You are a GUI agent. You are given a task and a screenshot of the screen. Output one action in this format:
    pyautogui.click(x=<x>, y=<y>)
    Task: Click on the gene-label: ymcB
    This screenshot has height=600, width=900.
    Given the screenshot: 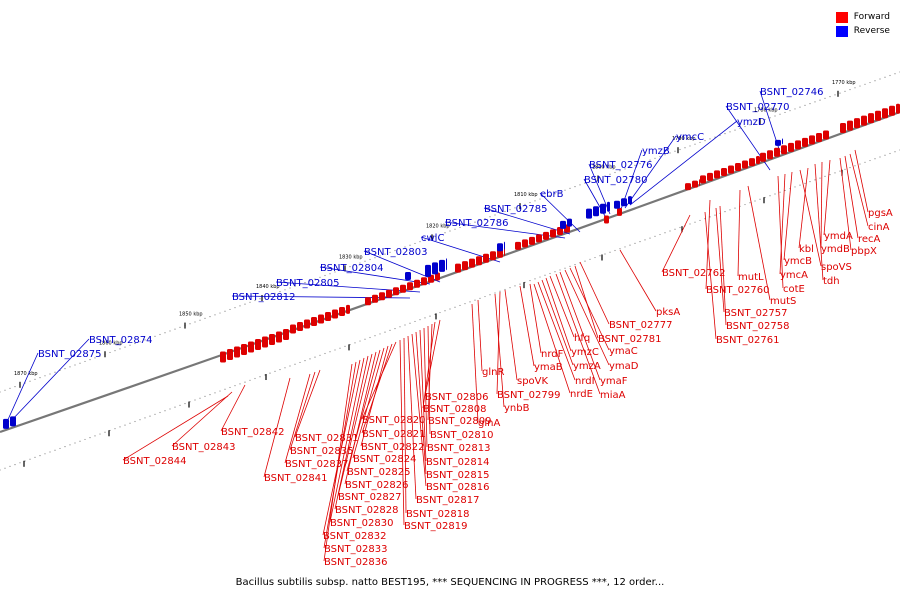 What is the action you would take?
    pyautogui.click(x=798, y=261)
    